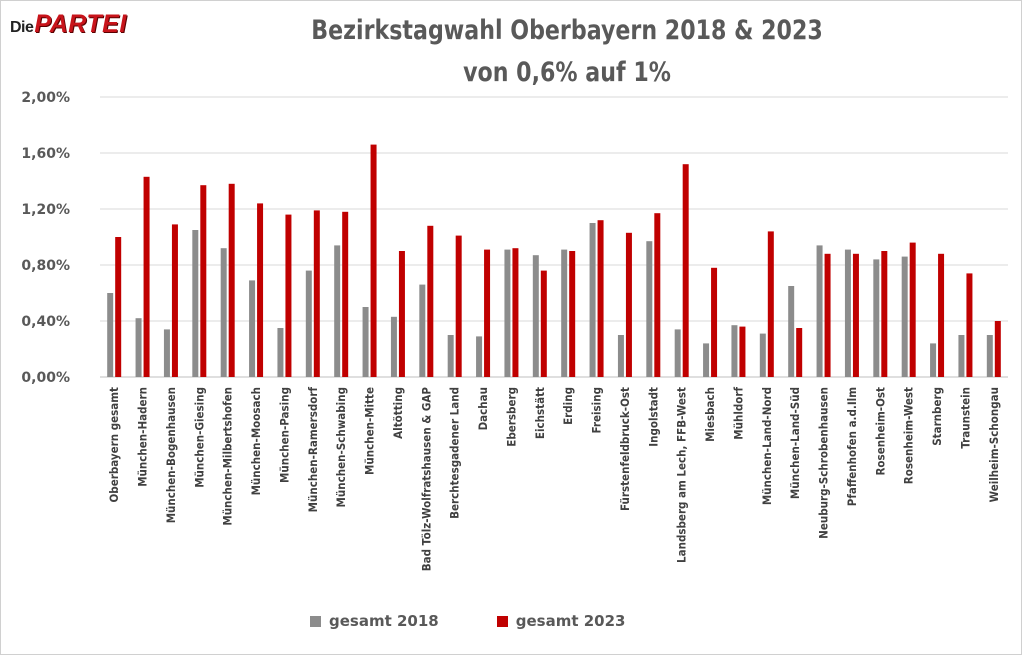  I want to click on x-tick-label: Oberbayern gesamt, so click(114, 445).